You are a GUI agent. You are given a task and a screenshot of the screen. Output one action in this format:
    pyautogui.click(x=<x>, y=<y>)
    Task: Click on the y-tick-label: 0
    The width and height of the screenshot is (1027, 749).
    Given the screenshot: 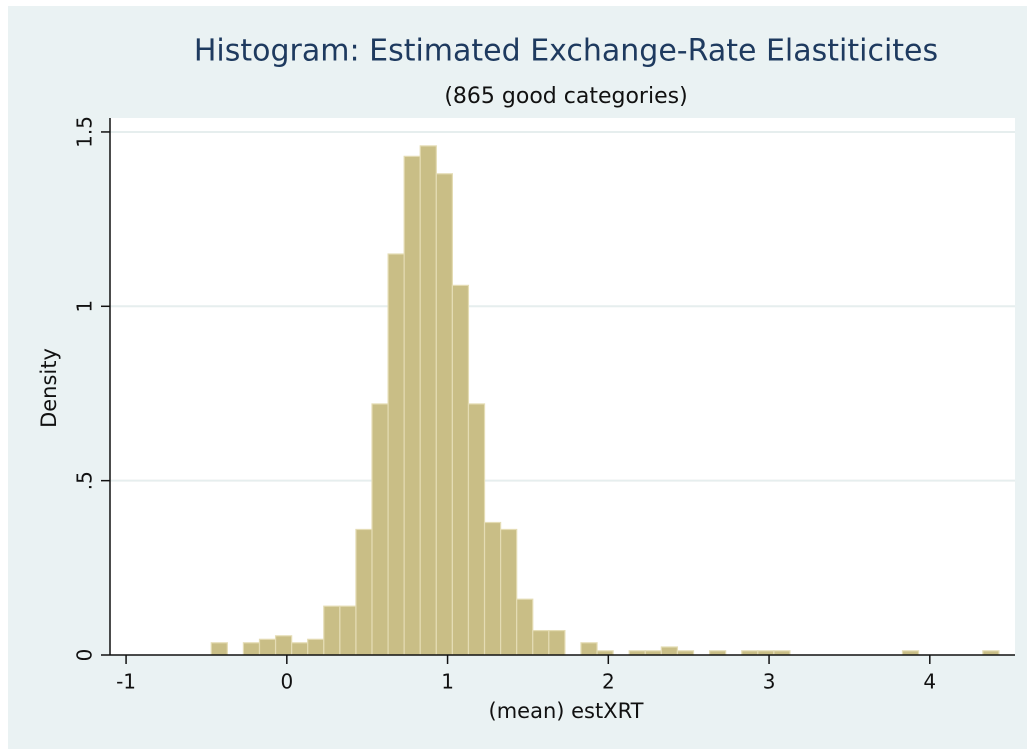 What is the action you would take?
    pyautogui.click(x=85, y=655)
    